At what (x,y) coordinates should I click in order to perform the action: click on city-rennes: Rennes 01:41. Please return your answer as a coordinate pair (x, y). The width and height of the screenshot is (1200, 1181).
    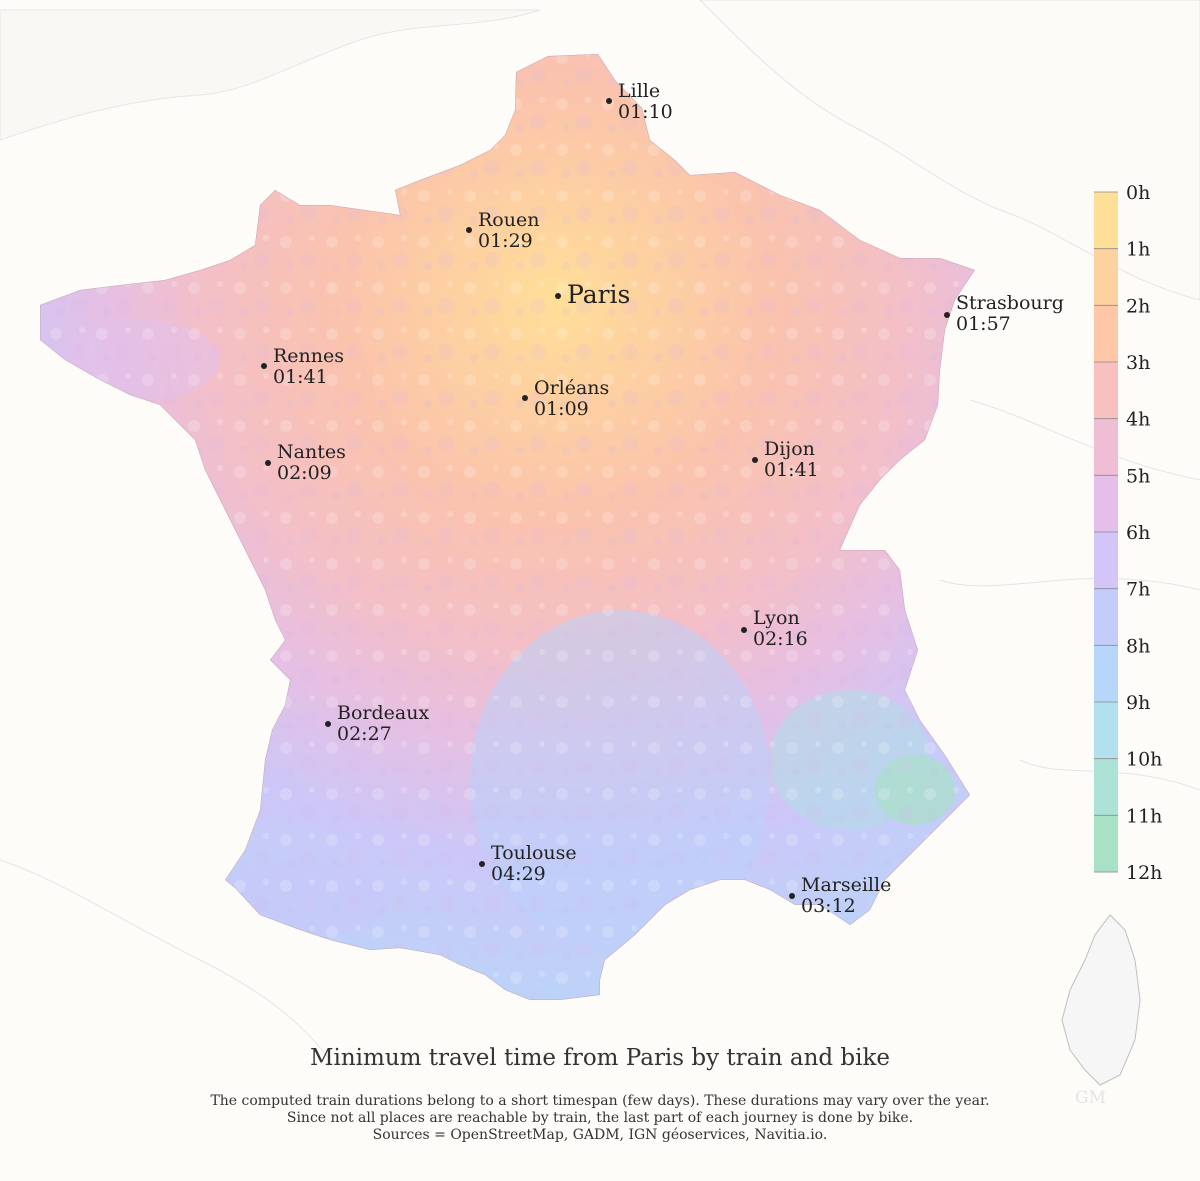
    Looking at the image, I should click on (302, 366).